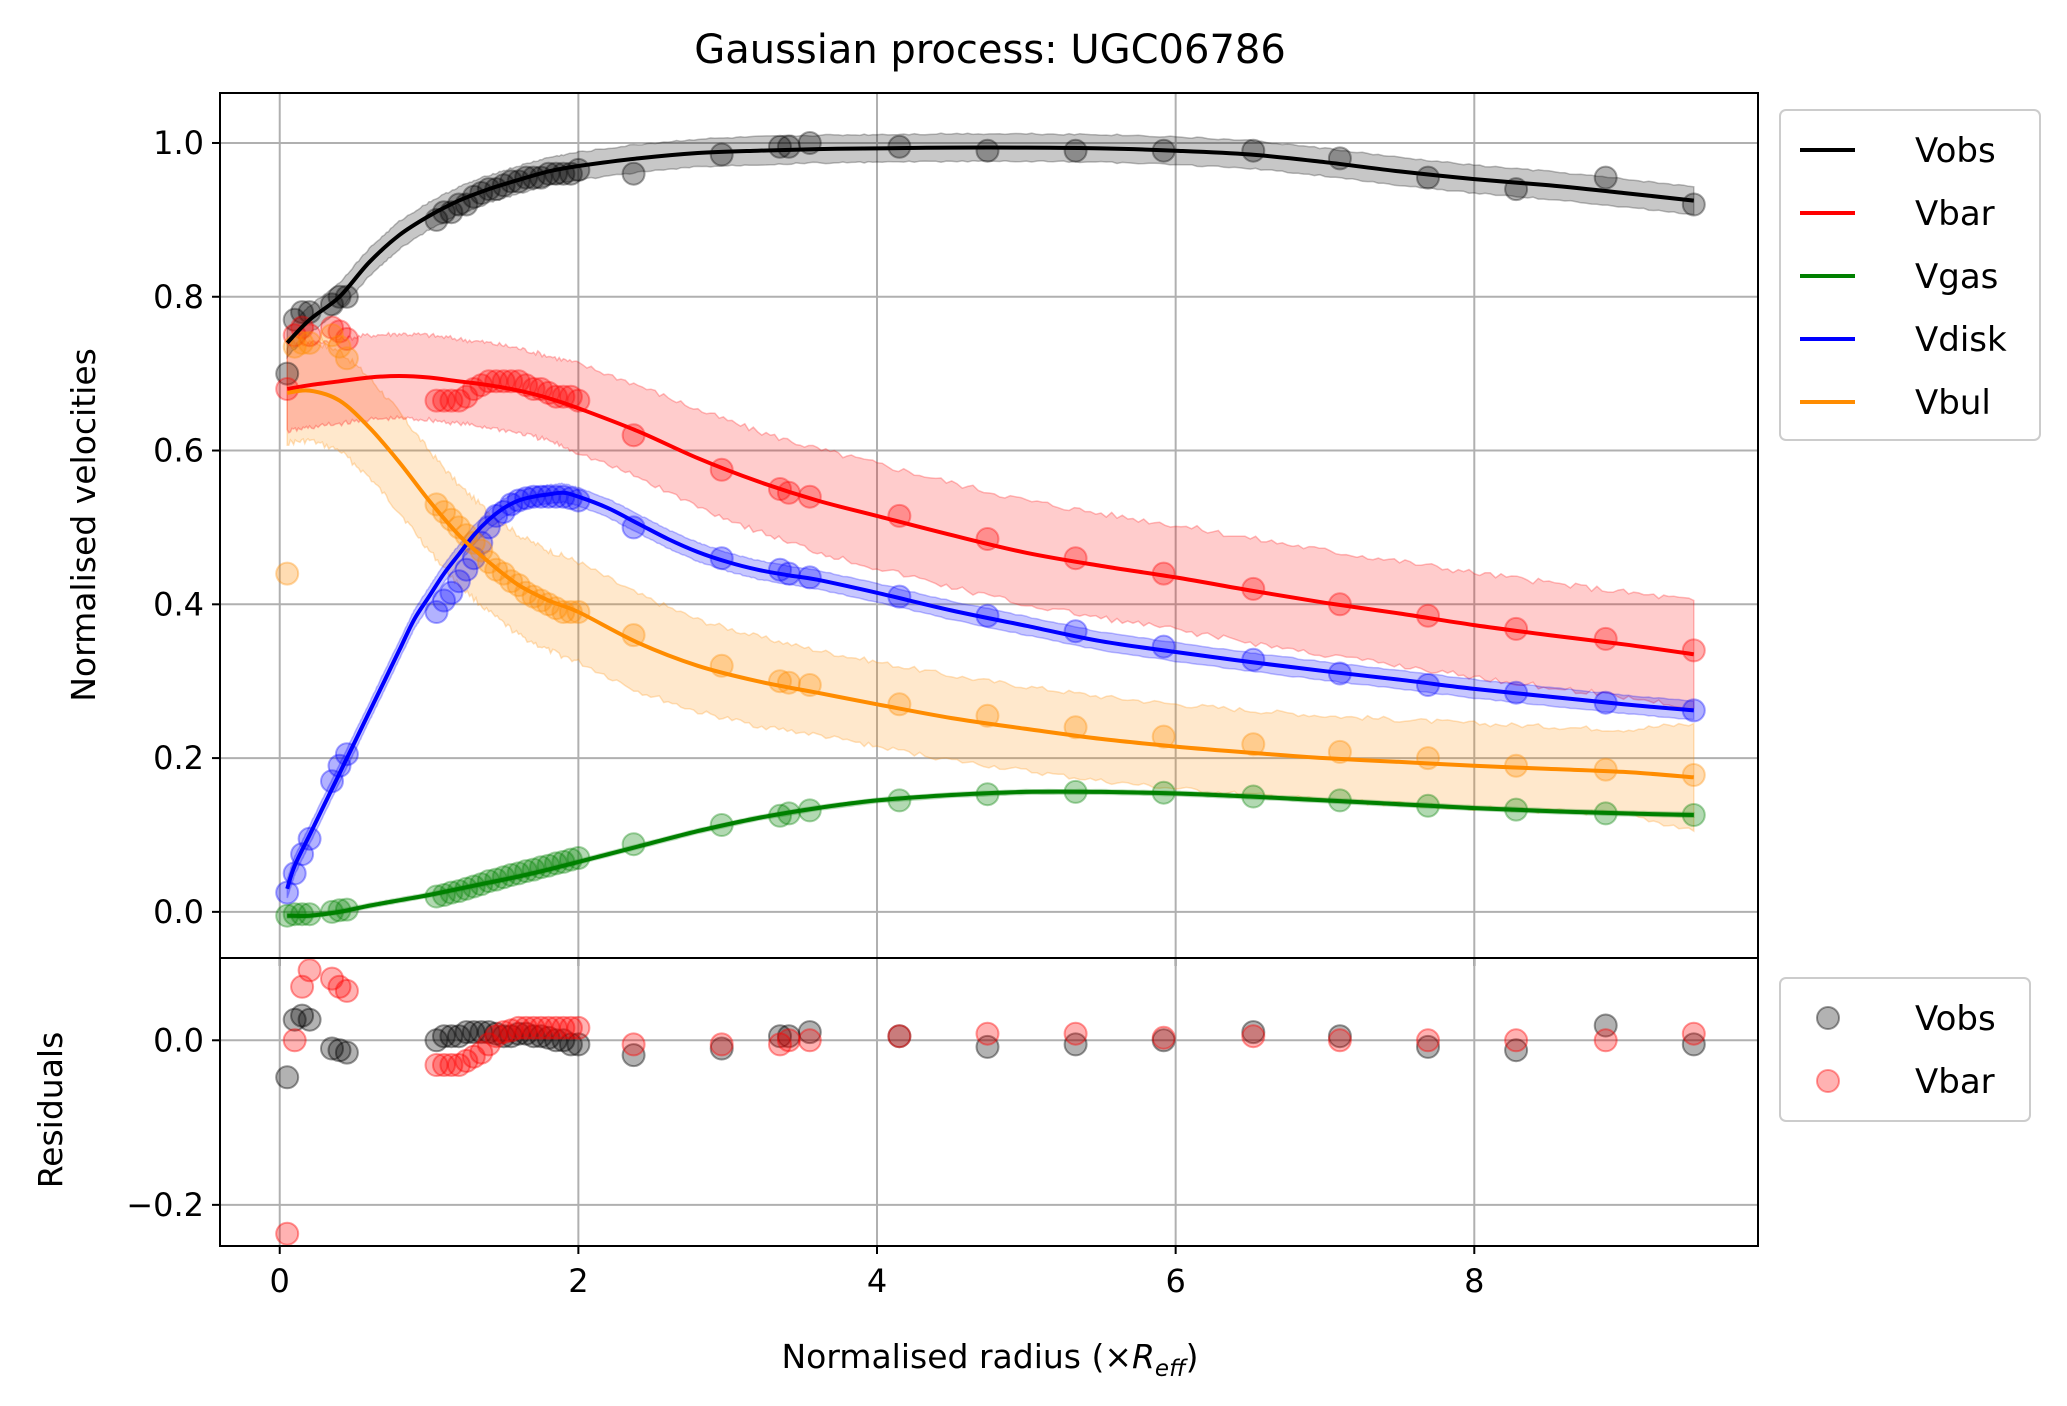 This screenshot has height=1406, width=2067. What do you see at coordinates (1955, 1082) in the screenshot?
I see `residual-legend-label-vbar: Vbar` at bounding box center [1955, 1082].